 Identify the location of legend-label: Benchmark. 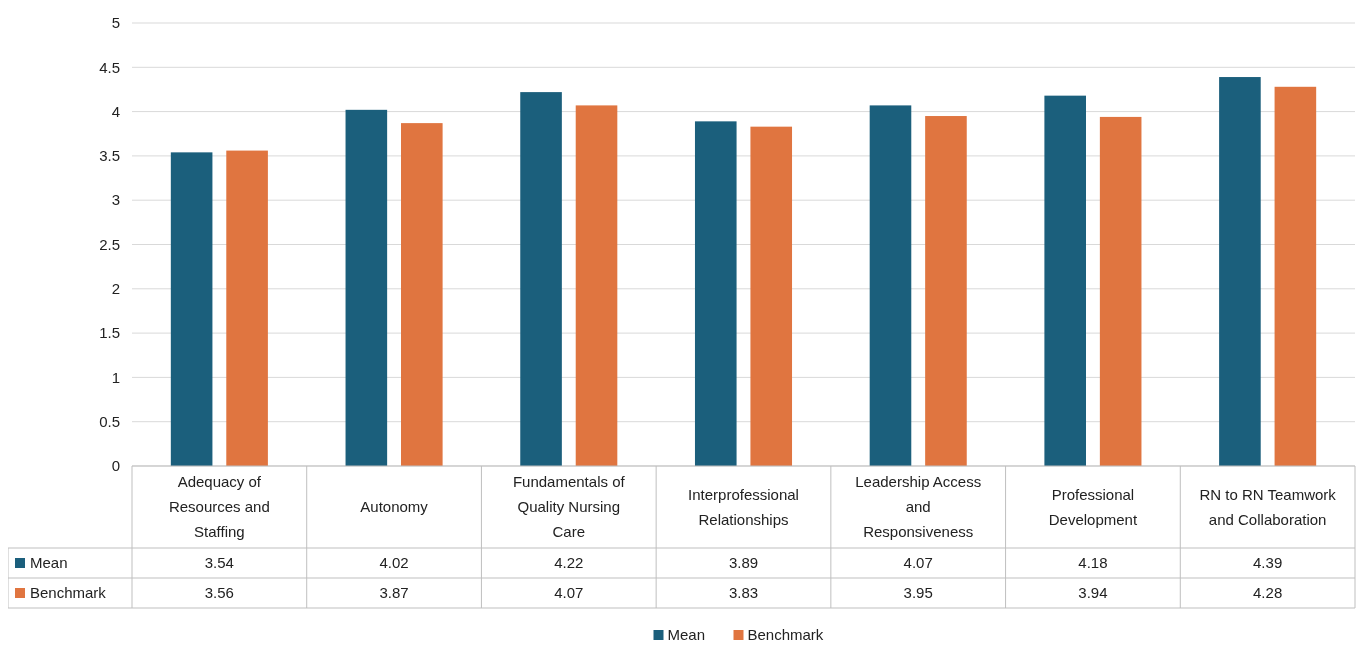
(785, 635).